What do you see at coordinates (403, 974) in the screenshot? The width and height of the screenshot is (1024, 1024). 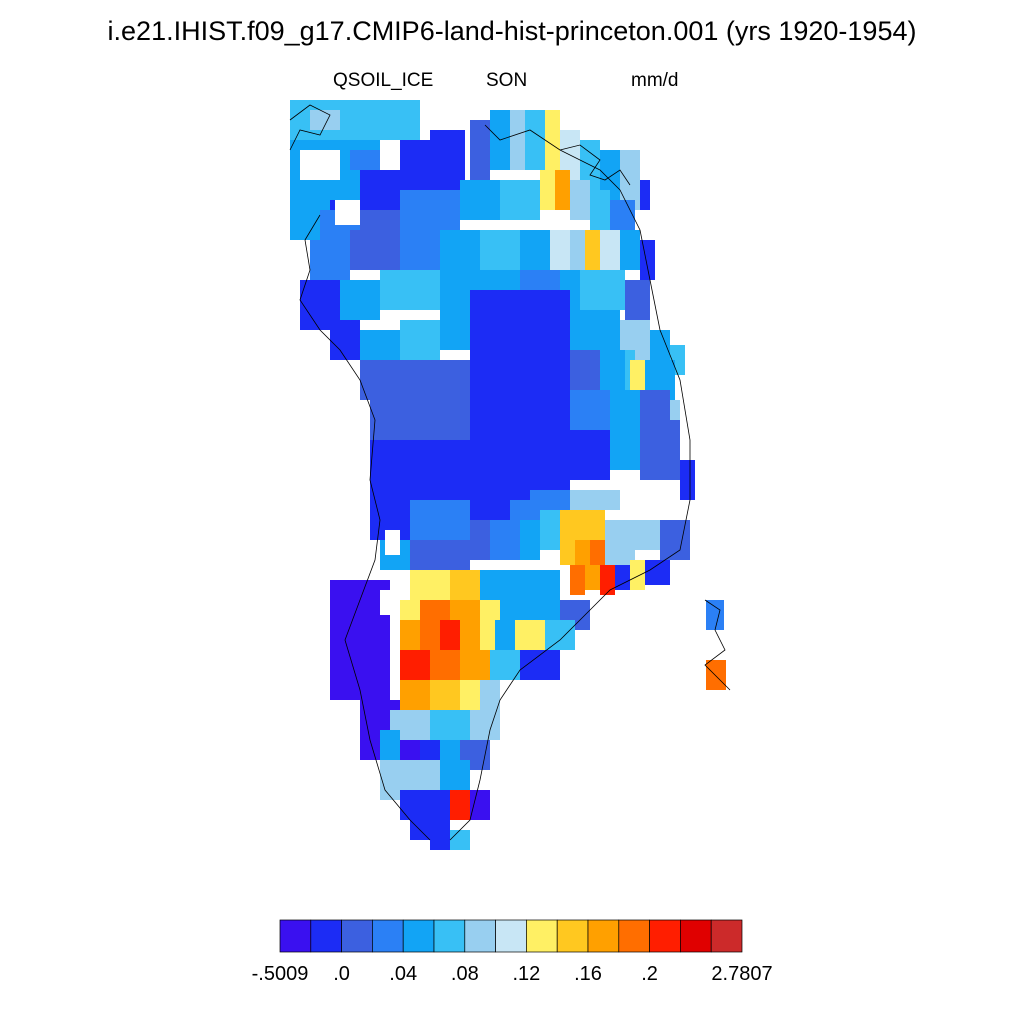 I see `colorbar-tick-label: .04` at bounding box center [403, 974].